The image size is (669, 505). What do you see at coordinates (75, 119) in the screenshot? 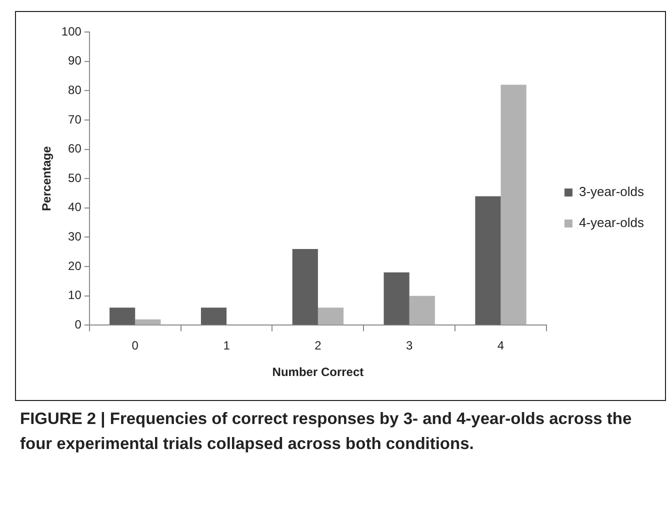
I see `y-tick-label: 70` at bounding box center [75, 119].